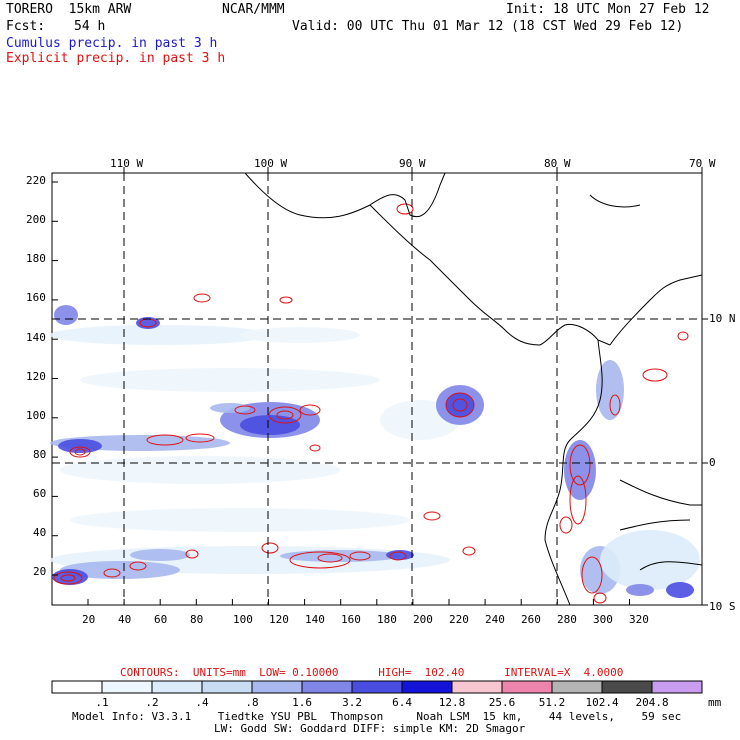 Image resolution: width=740 pixels, height=740 pixels. I want to click on x-tick: 280, so click(567, 619).